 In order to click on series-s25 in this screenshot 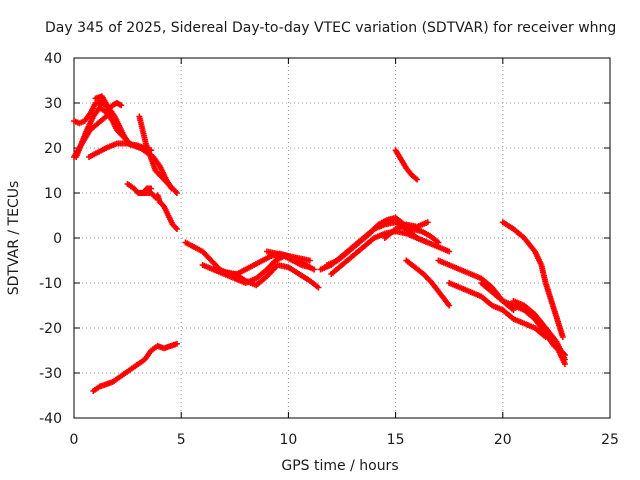, I will do `click(532, 279)`.